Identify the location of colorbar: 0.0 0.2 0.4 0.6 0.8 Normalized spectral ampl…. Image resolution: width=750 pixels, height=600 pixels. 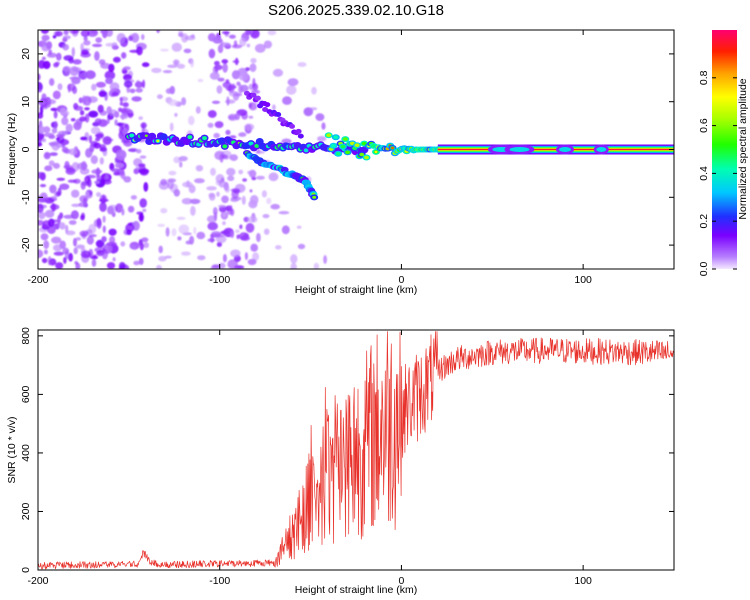
(723, 153).